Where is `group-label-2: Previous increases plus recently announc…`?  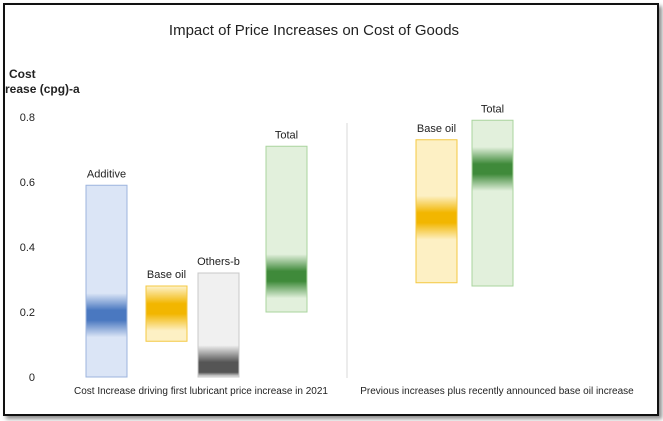 group-label-2: Previous increases plus recently announc… is located at coordinates (497, 391).